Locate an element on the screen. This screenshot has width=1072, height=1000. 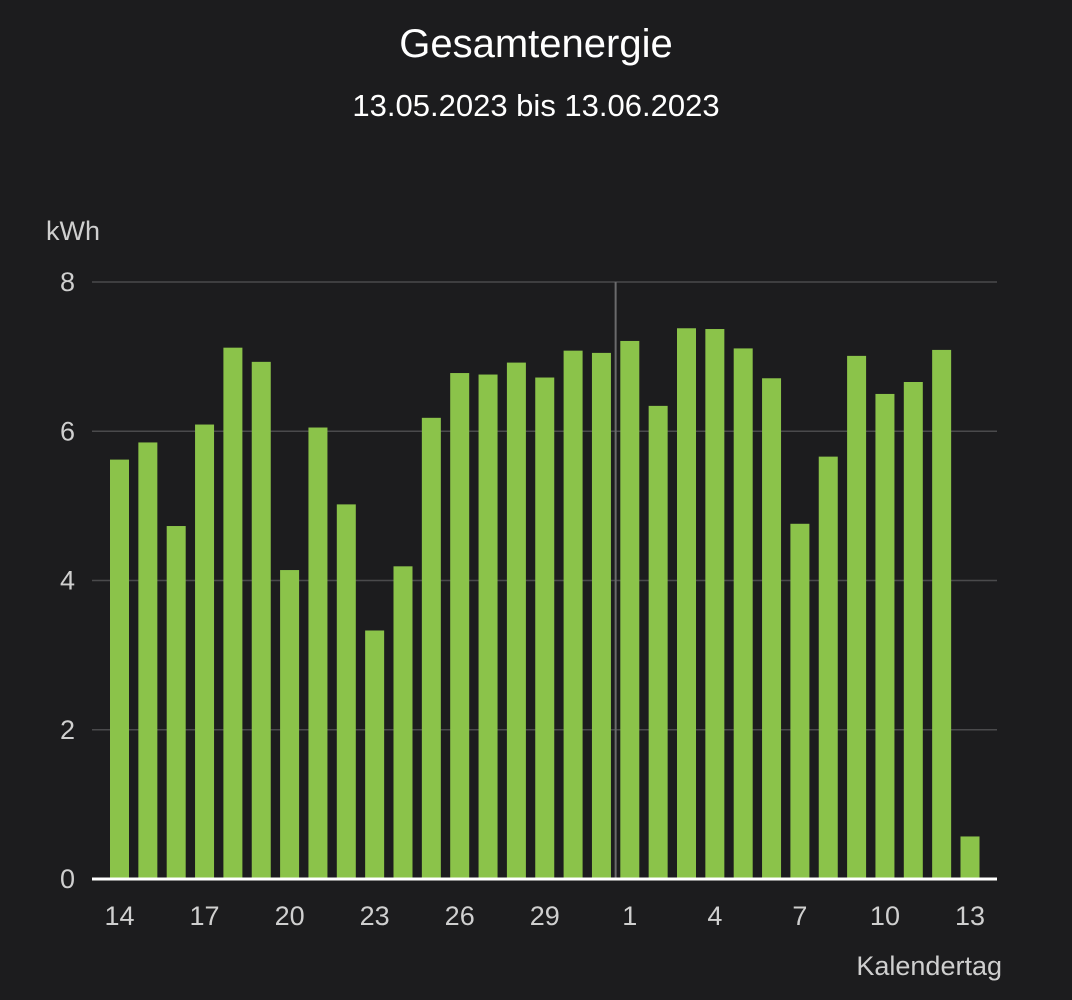
y-axis-title: kWh is located at coordinates (73, 231).